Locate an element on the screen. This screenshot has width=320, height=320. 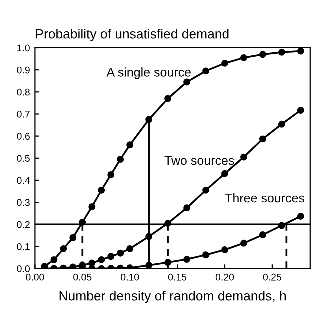
y-tick-label: 0.0 is located at coordinates (23, 269).